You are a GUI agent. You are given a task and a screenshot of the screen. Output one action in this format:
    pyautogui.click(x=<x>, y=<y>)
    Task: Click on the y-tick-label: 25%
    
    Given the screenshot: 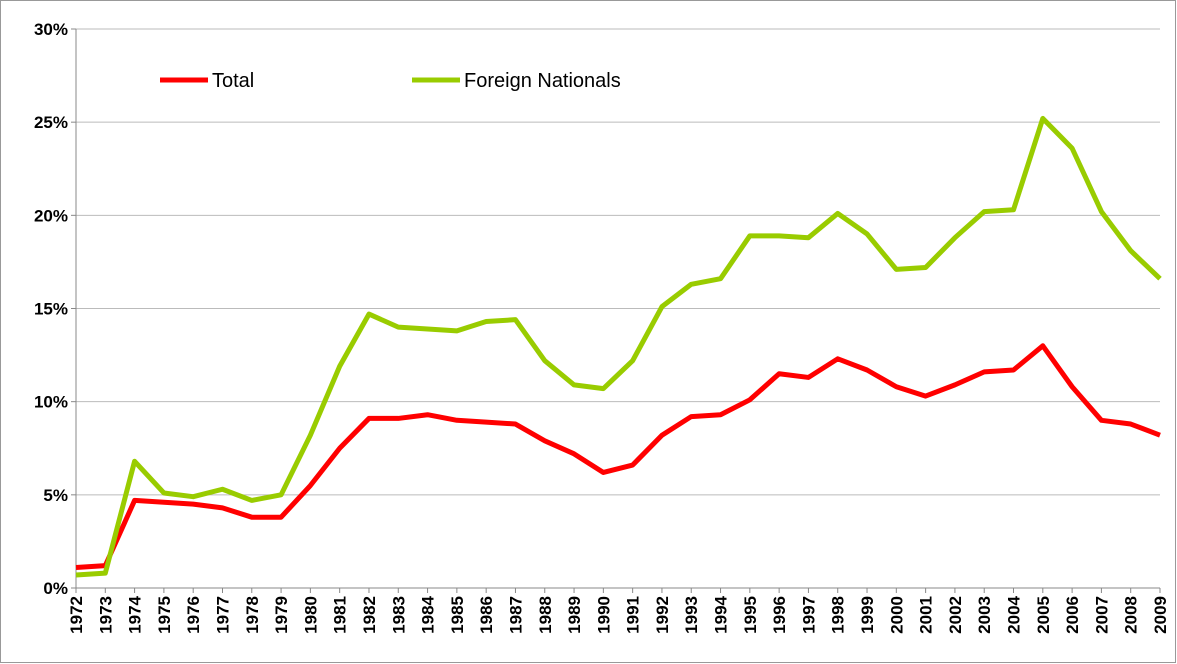 What is the action you would take?
    pyautogui.click(x=51, y=122)
    